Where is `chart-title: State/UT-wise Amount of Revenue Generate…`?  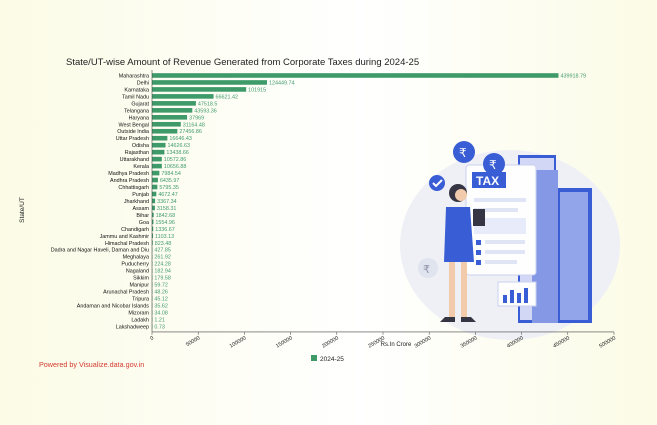
chart-title: State/UT-wise Amount of Revenue Generate… is located at coordinates (243, 62).